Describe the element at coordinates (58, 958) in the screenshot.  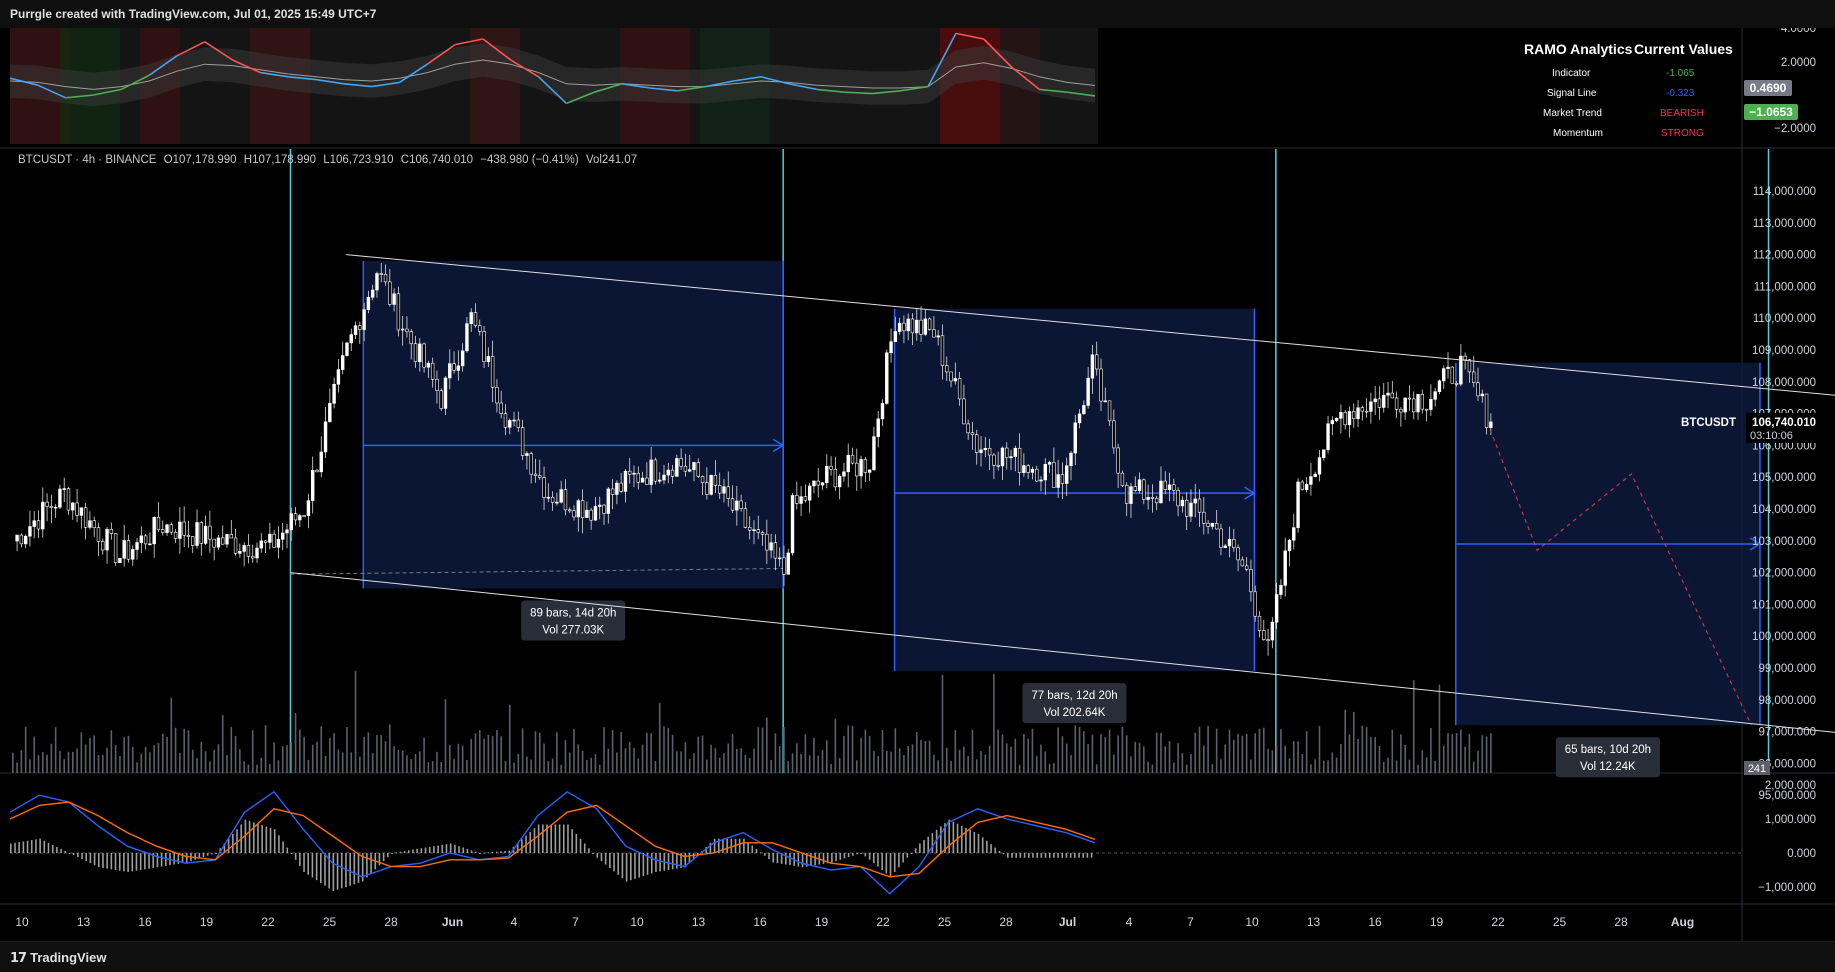
I see `tradingview-logo: 17 TradingView` at that location.